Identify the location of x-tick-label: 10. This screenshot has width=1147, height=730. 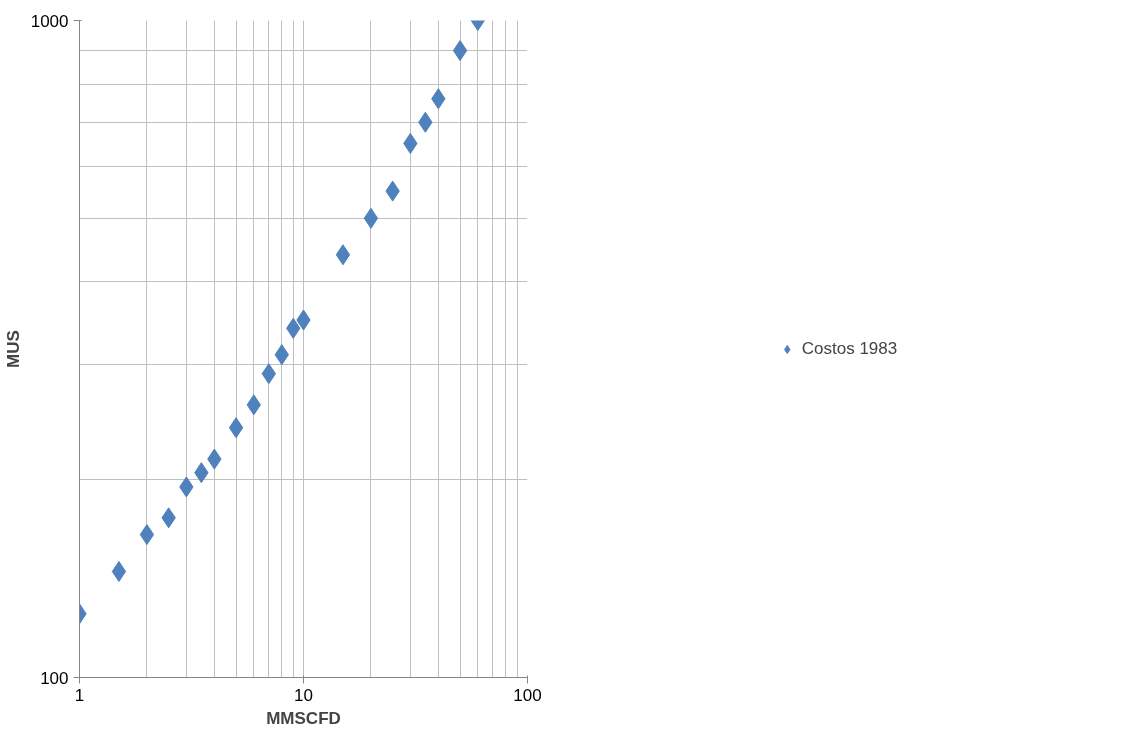
(303, 695).